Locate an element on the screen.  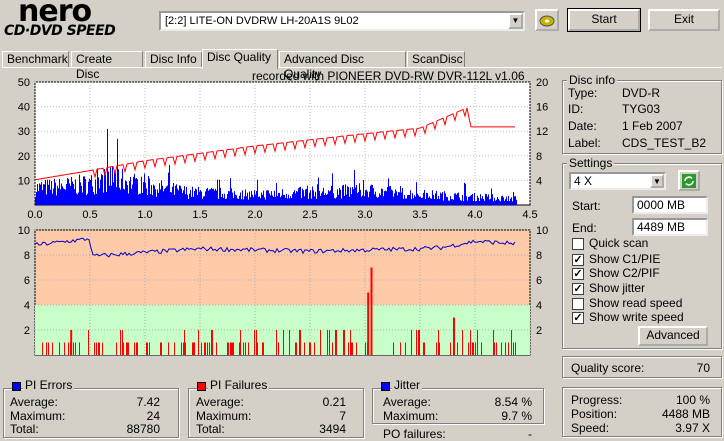
show-write-speed-checkbox: ✓ is located at coordinates (578, 318).